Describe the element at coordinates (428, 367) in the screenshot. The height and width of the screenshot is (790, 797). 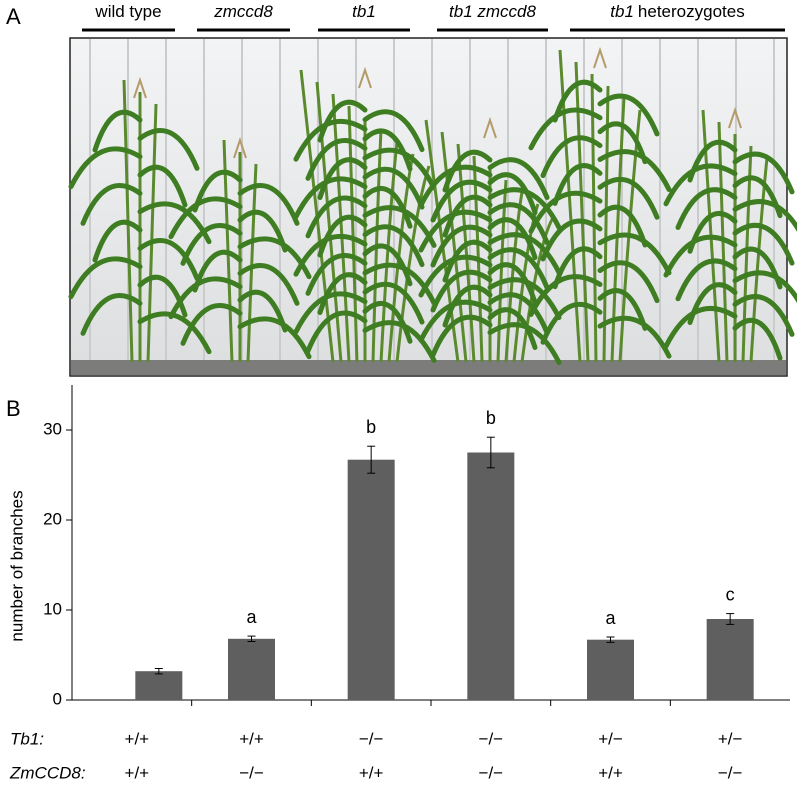
I see `ground` at that location.